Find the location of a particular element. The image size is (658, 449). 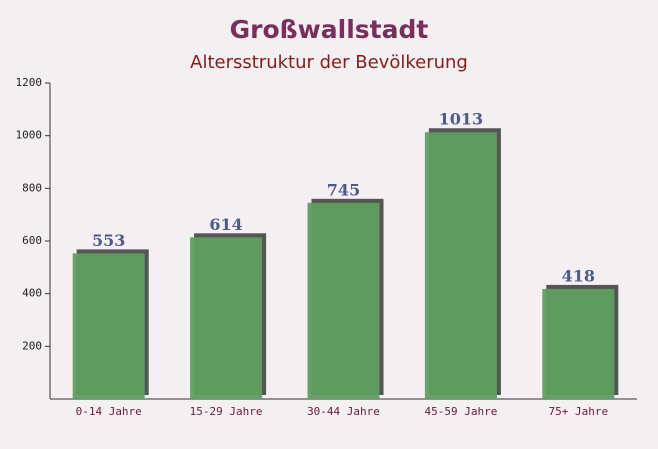

value-label: 614 is located at coordinates (225, 224).